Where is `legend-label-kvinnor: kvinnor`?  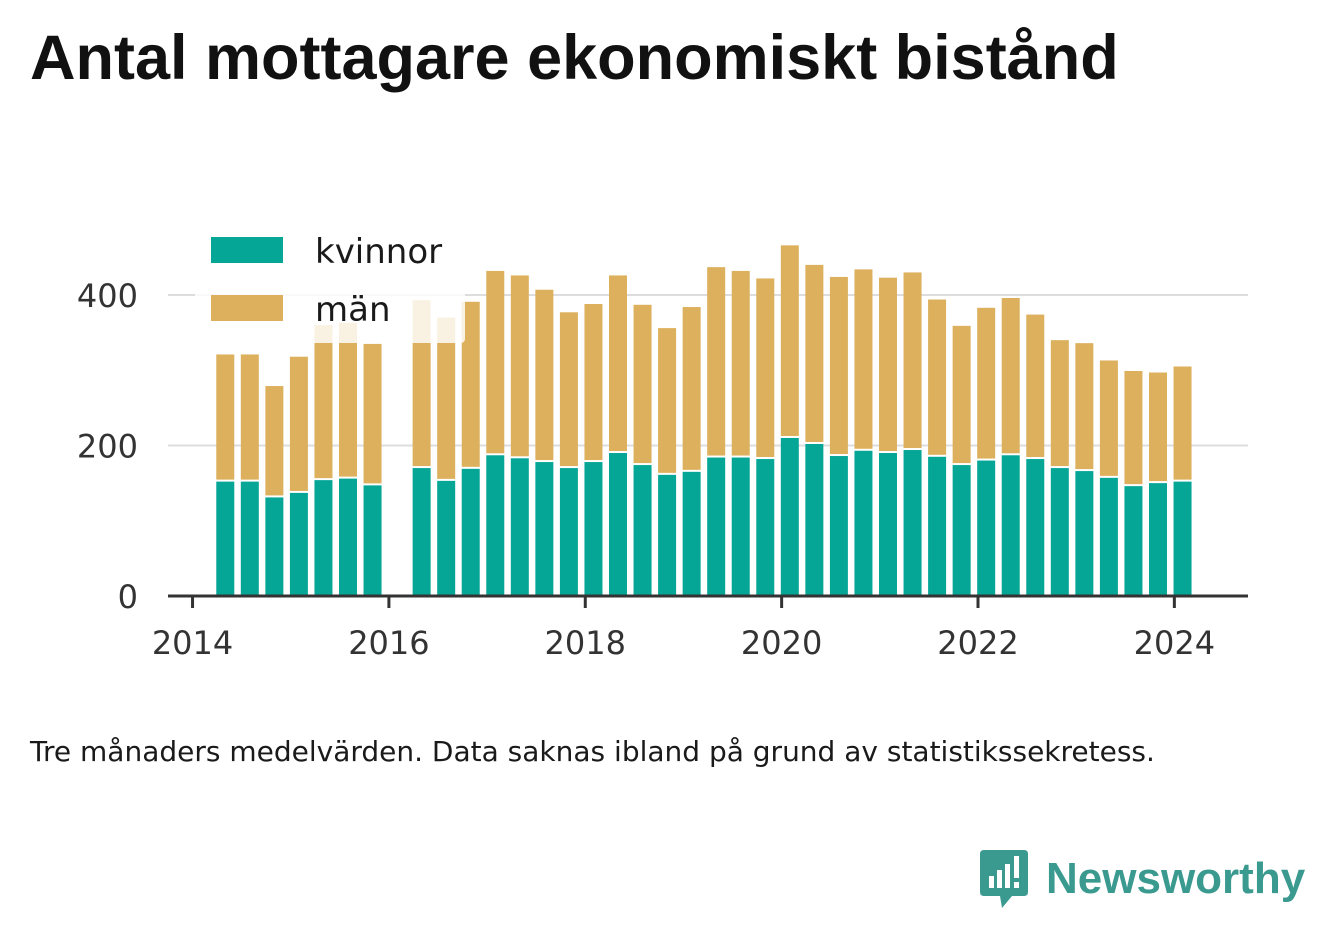
legend-label-kvinnor: kvinnor is located at coordinates (378, 252).